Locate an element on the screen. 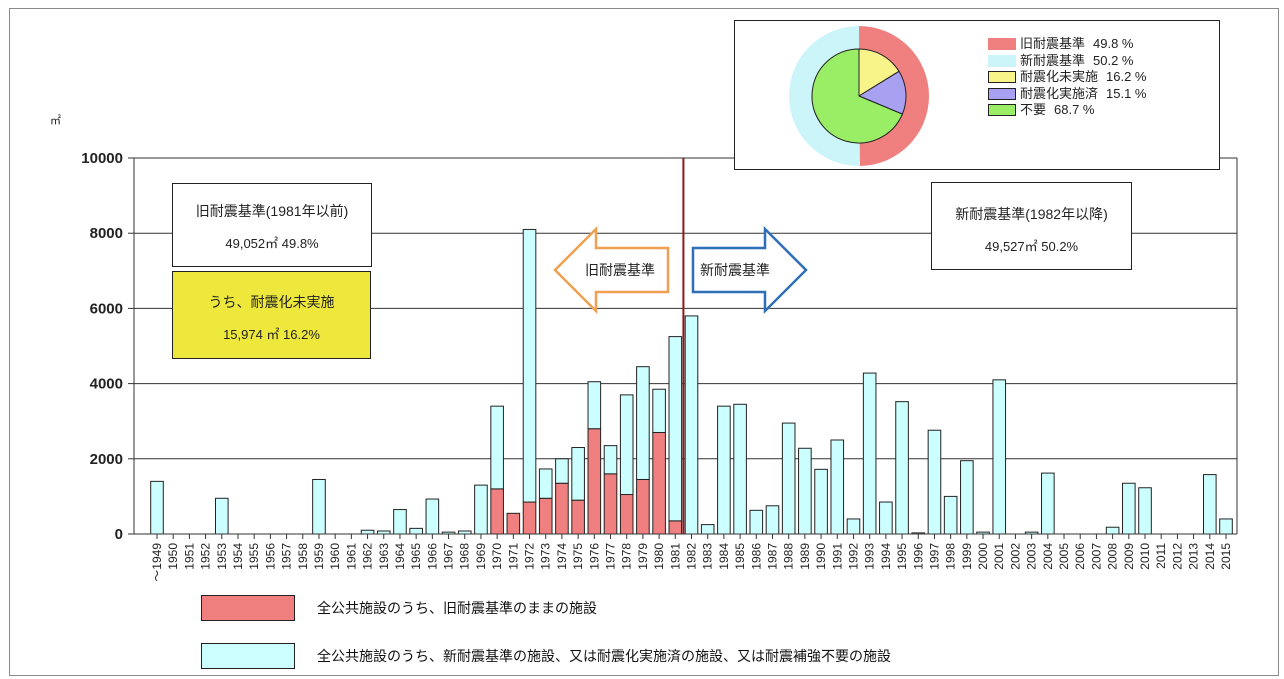 The width and height of the screenshot is (1284, 679). bar-old-1980 is located at coordinates (659, 483).